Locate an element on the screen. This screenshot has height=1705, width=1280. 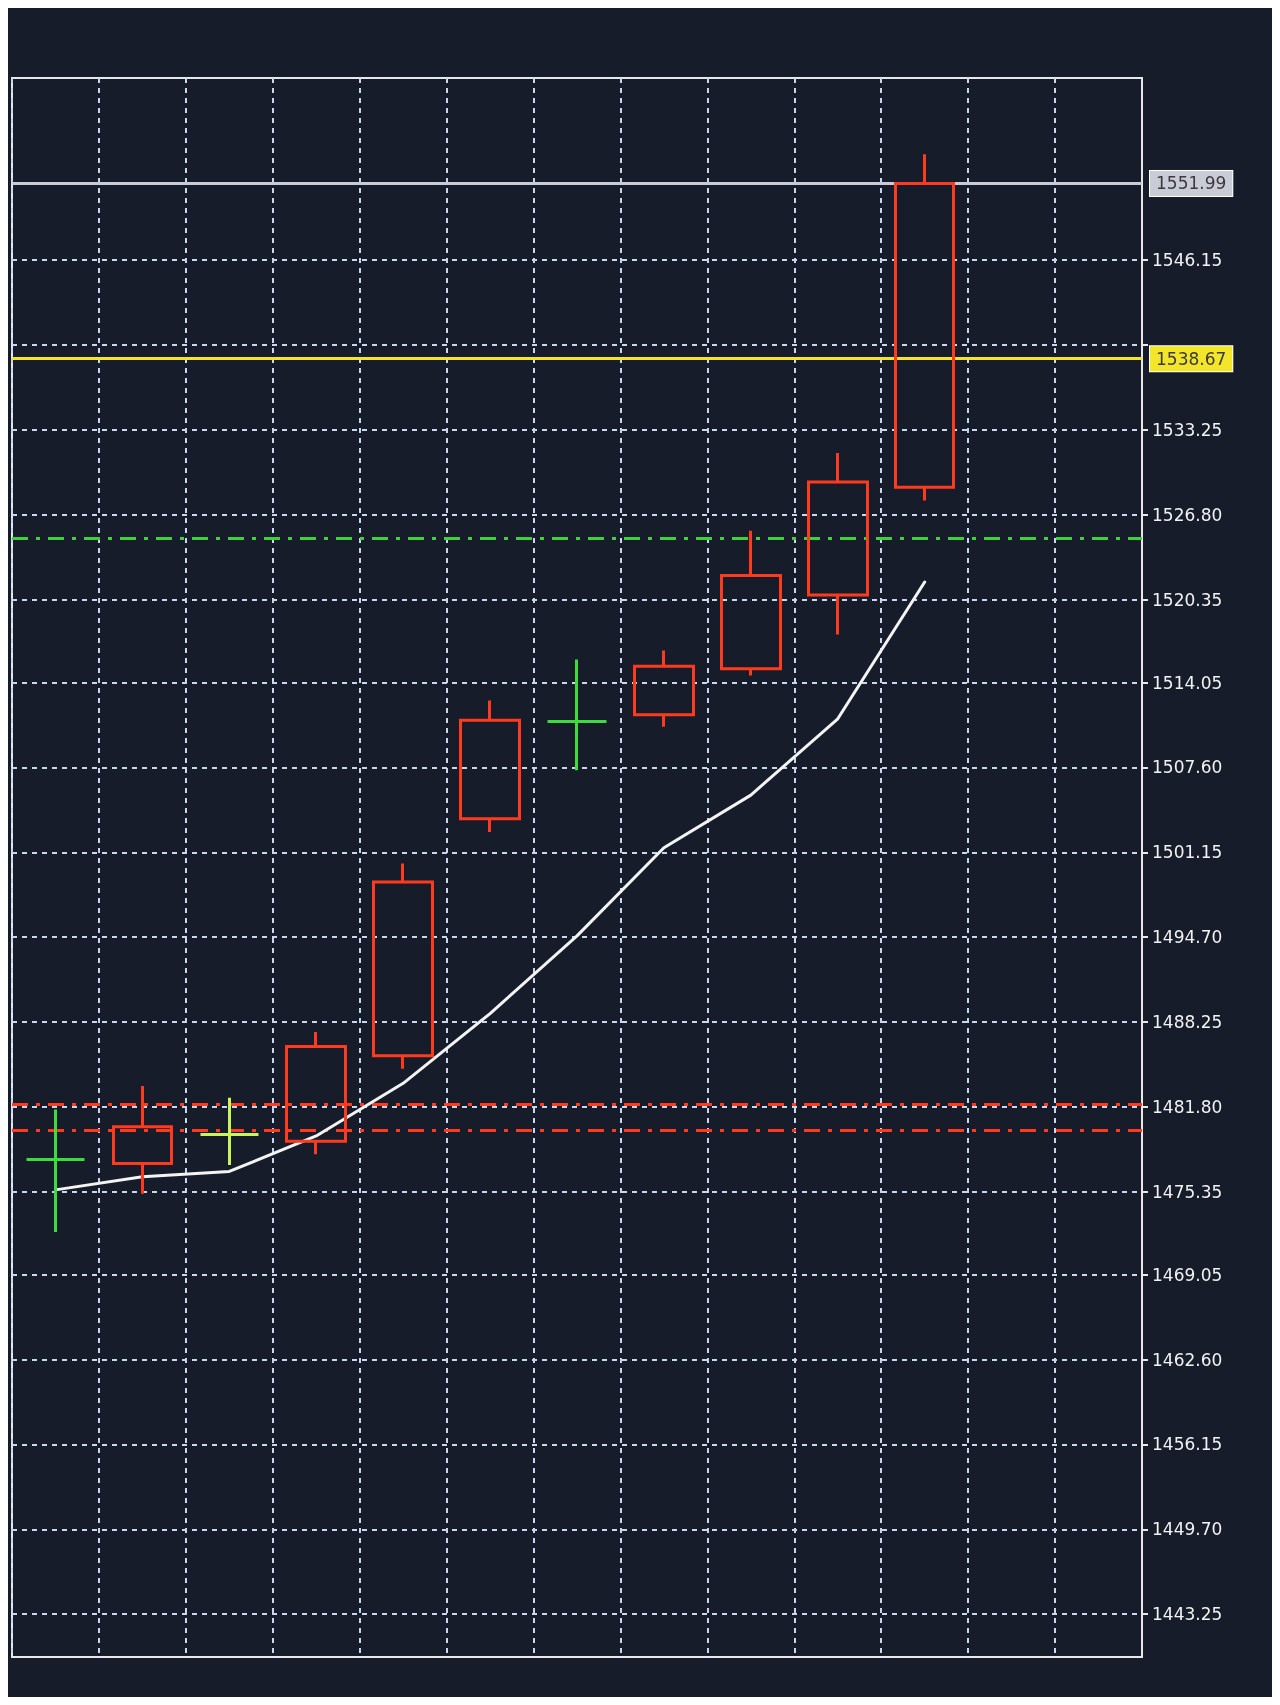
y-tick-label: 1481.80 is located at coordinates (1187, 1106).